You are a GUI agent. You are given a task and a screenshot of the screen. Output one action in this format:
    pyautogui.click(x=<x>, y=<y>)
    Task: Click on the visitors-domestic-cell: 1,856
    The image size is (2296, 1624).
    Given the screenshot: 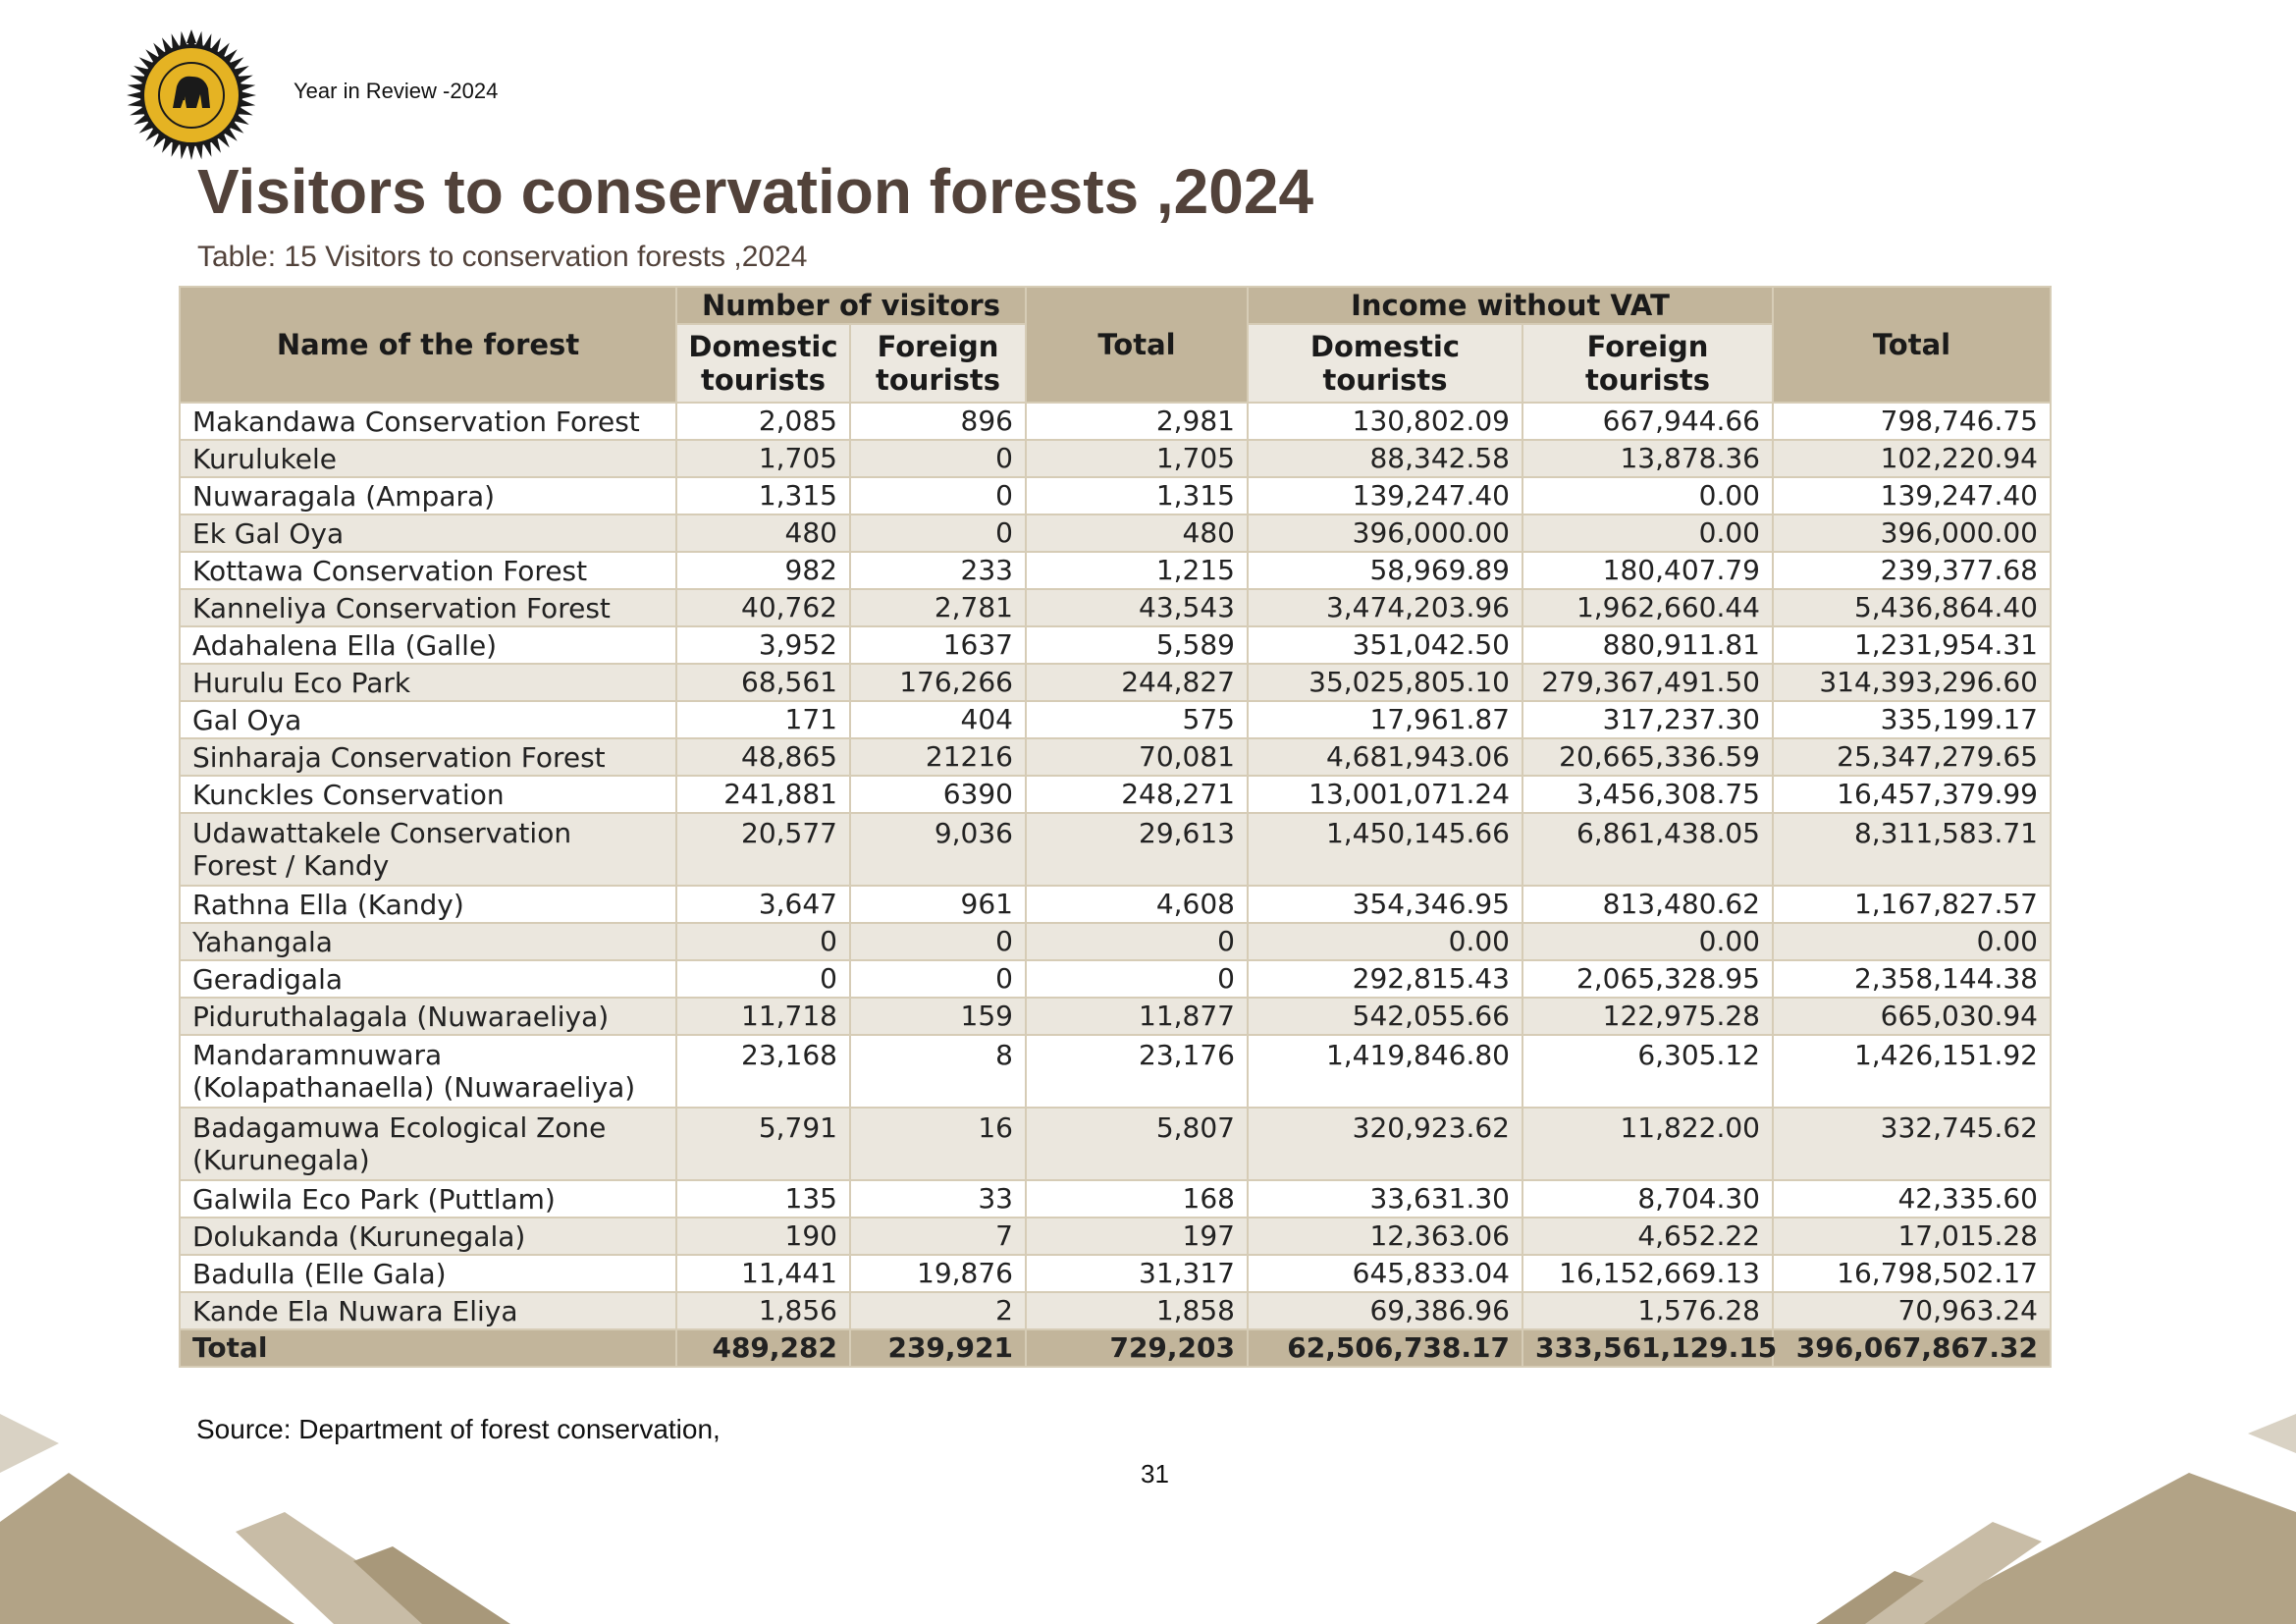 What is the action you would take?
    pyautogui.click(x=763, y=1310)
    